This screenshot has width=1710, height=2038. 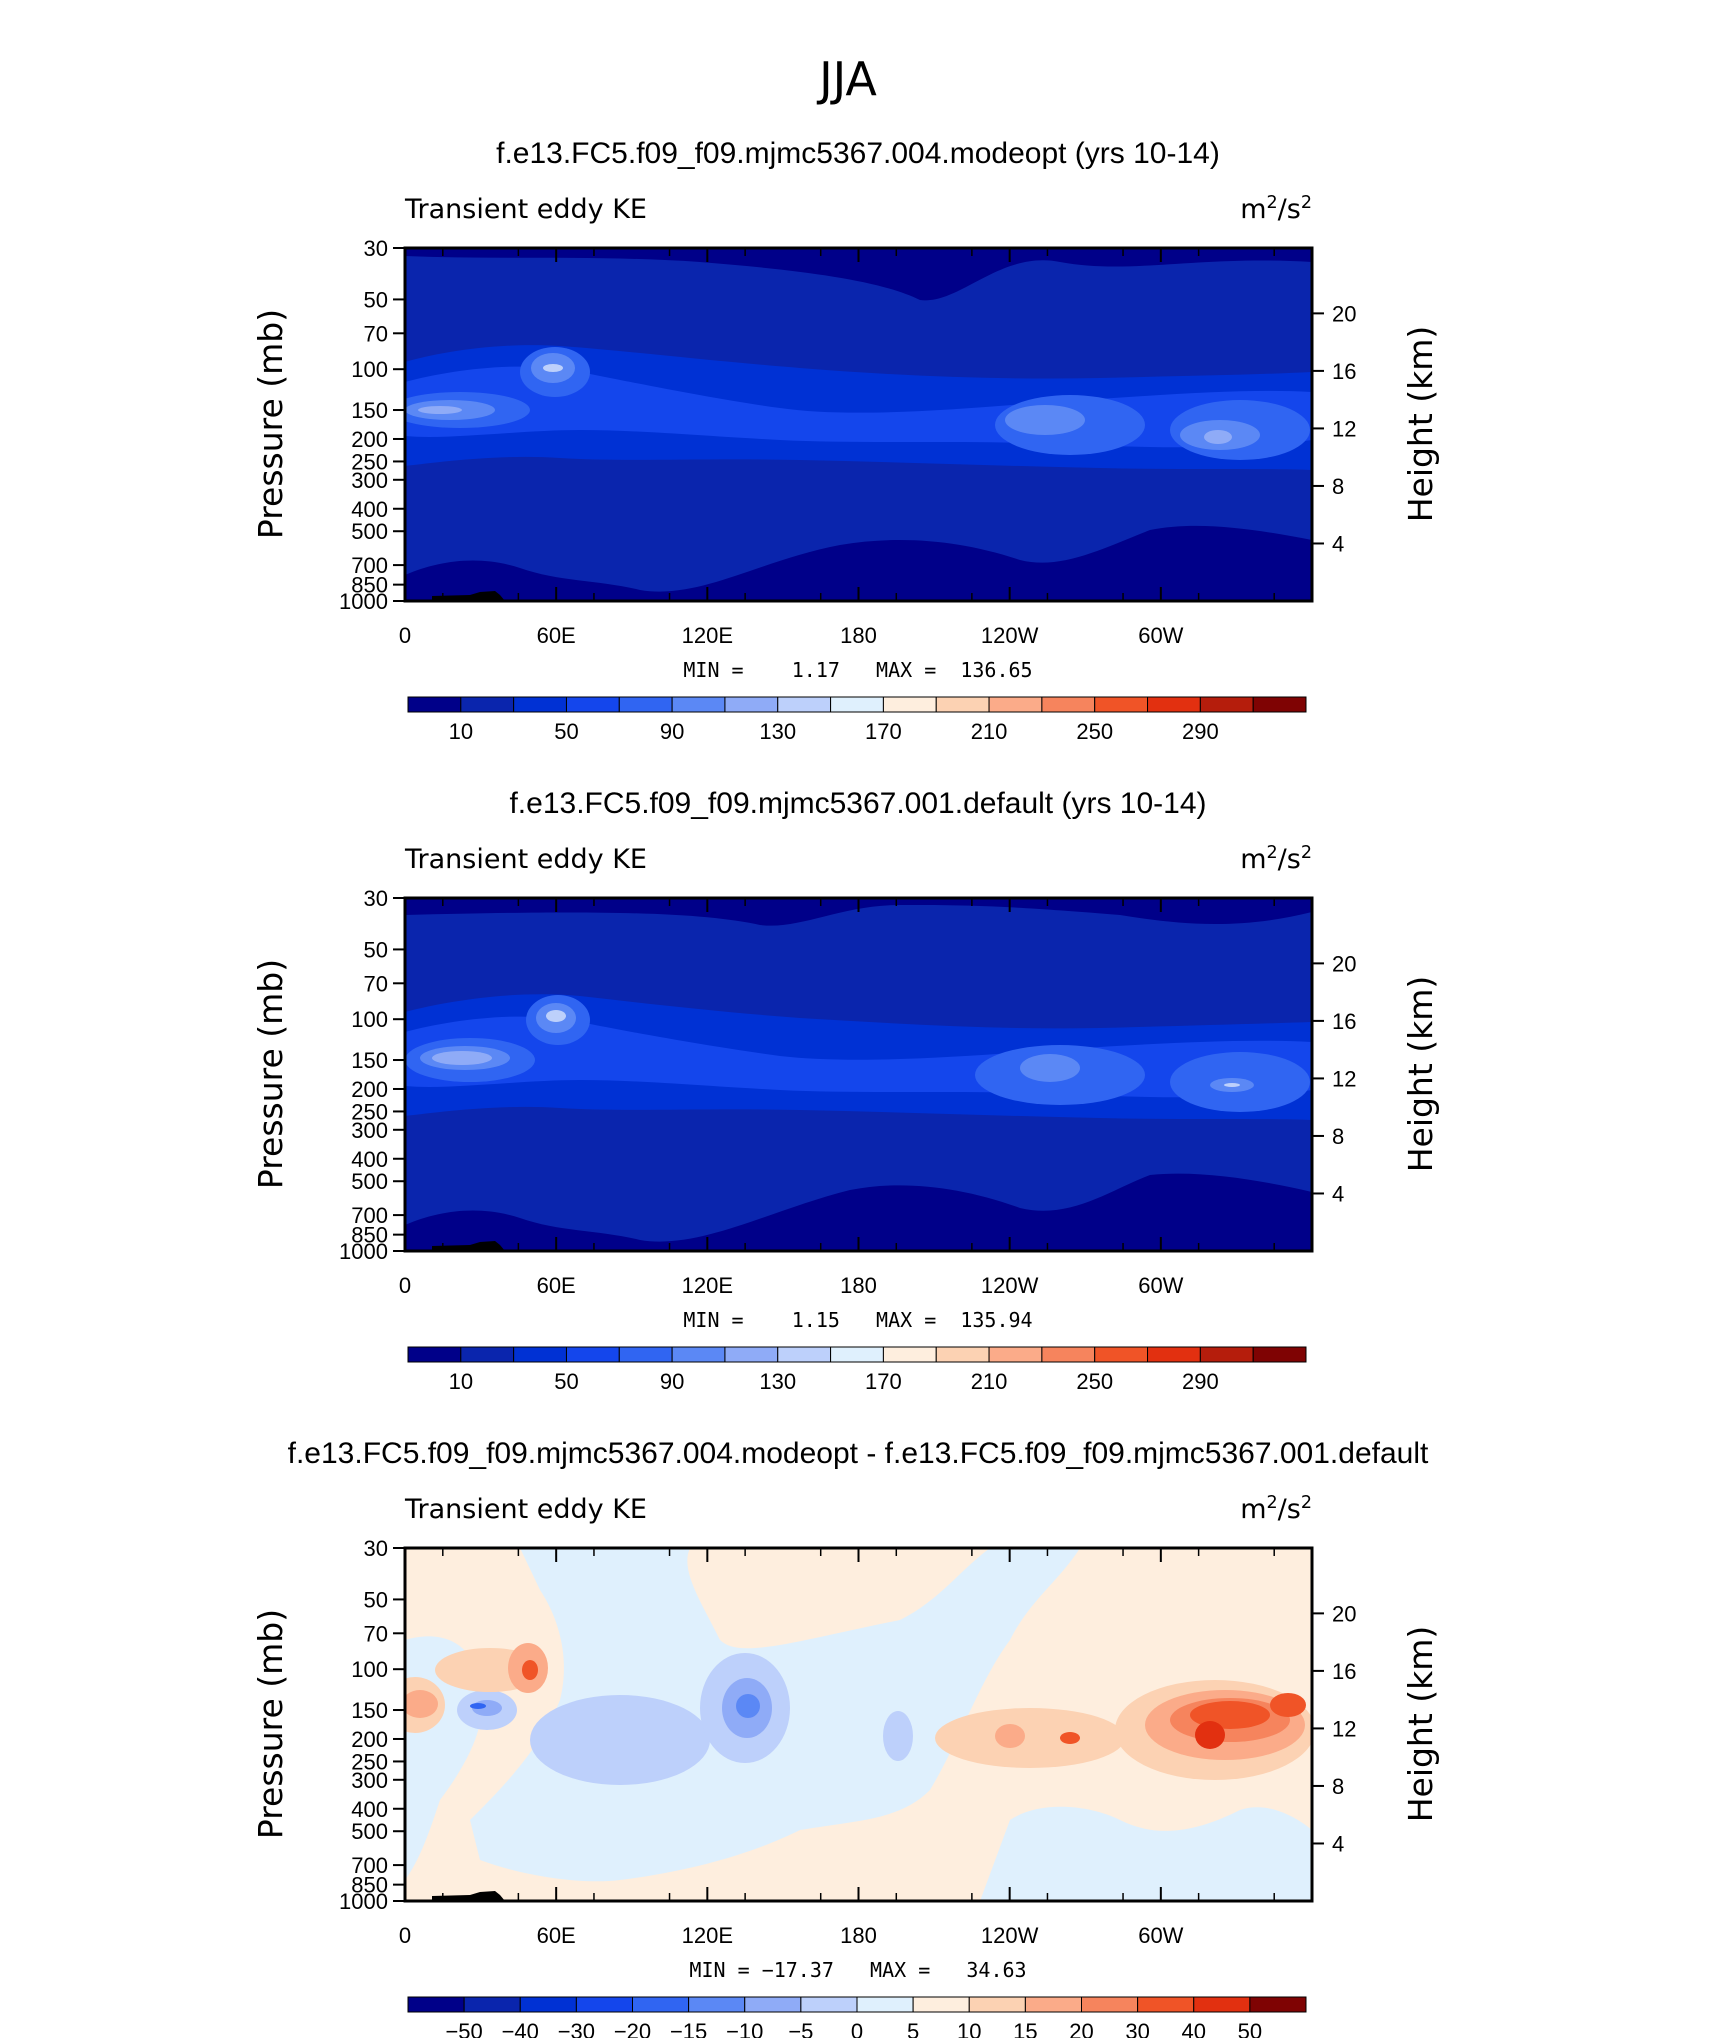 What do you see at coordinates (270, 424) in the screenshot?
I see `y-axis-label: Pressure (mb)` at bounding box center [270, 424].